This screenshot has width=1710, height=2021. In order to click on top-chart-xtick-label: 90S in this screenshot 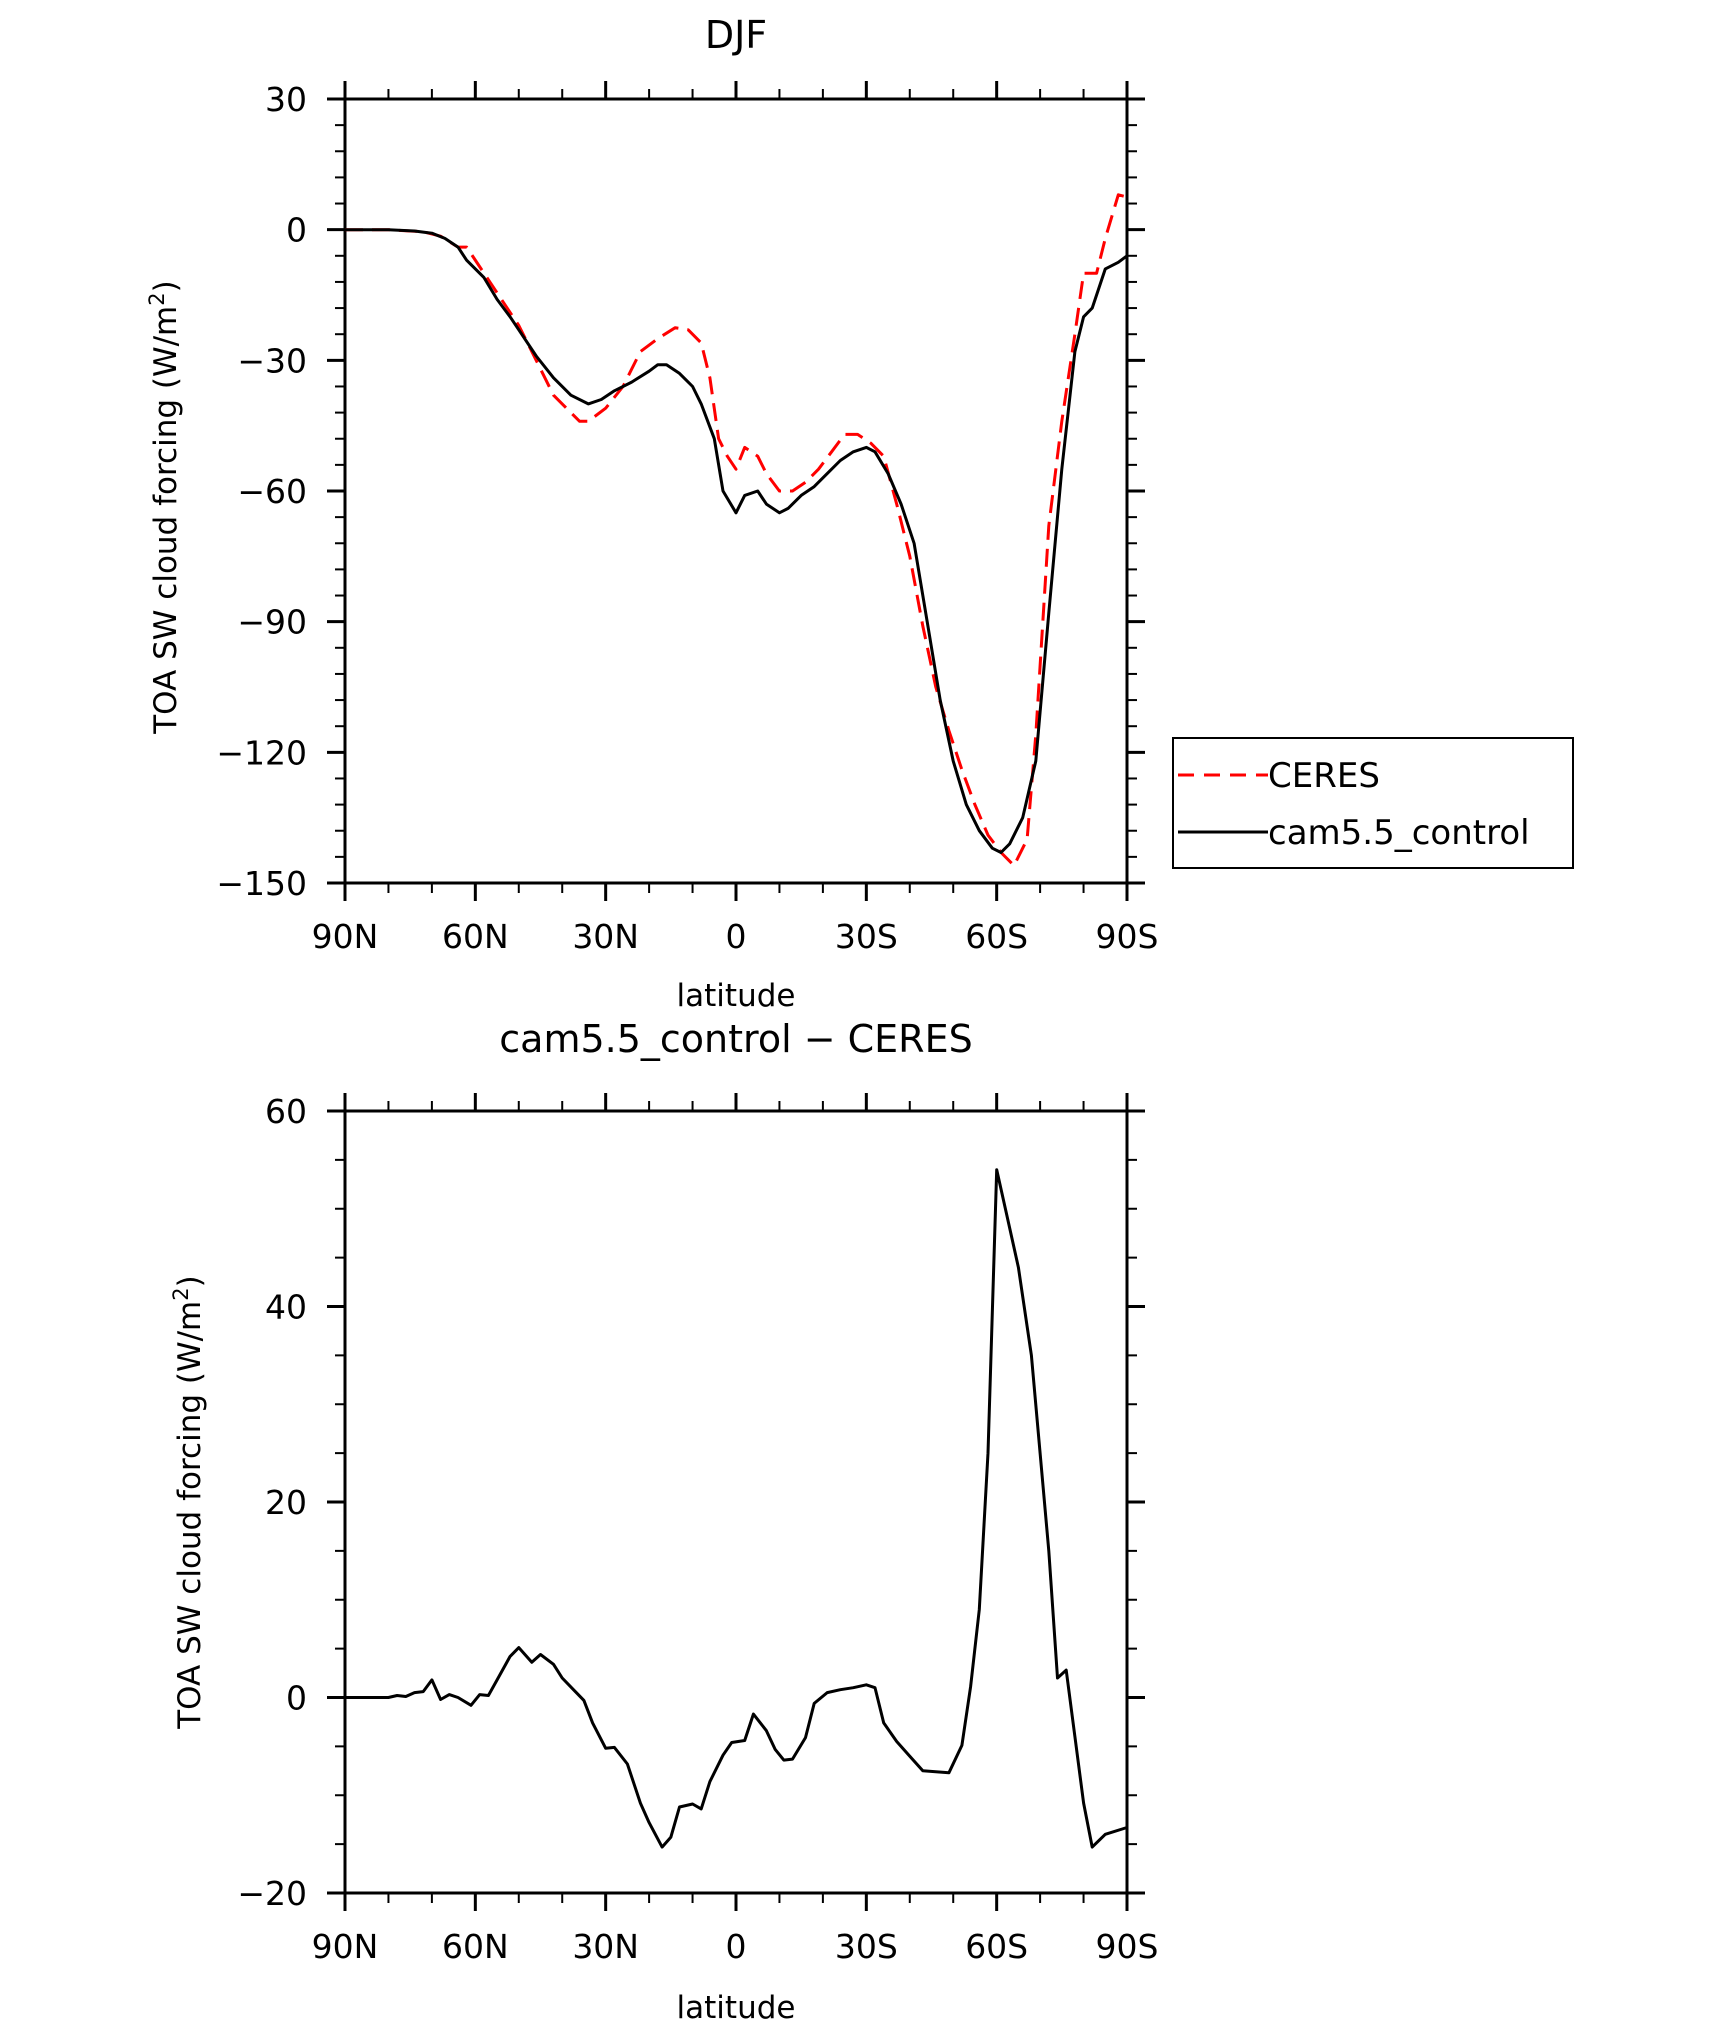, I will do `click(1127, 936)`.